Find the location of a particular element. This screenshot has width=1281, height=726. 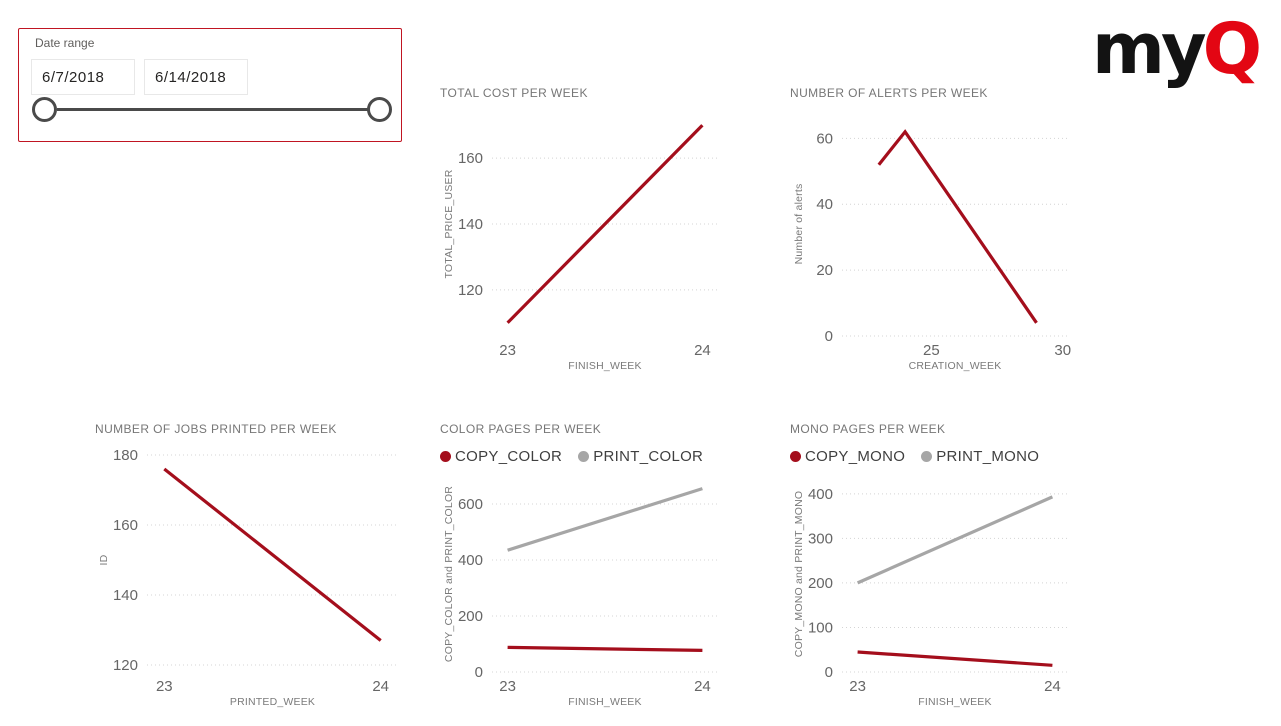

myq-logo: myQ is located at coordinates (1177, 49).